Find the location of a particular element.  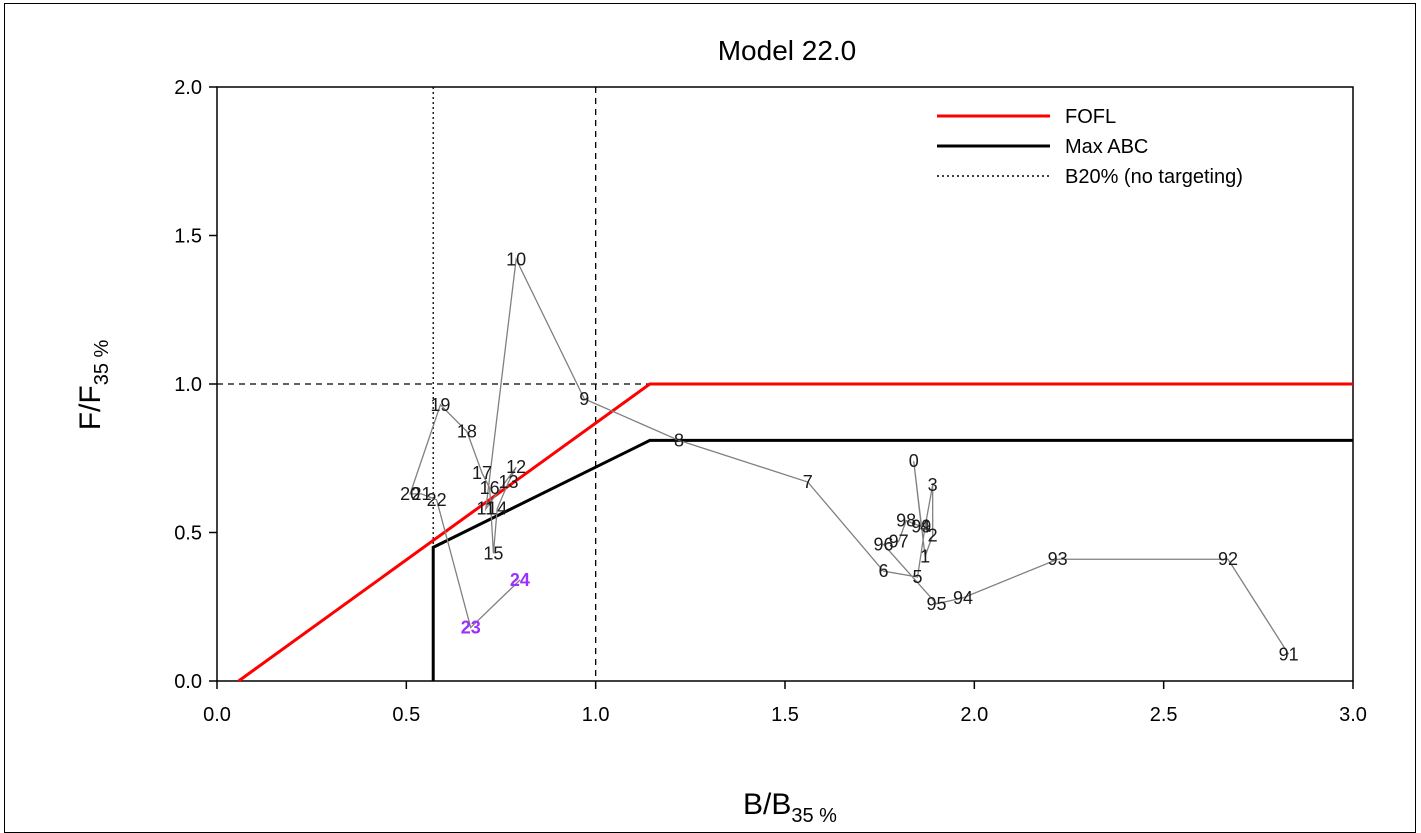

point-label-15: 15 is located at coordinates (493, 553).